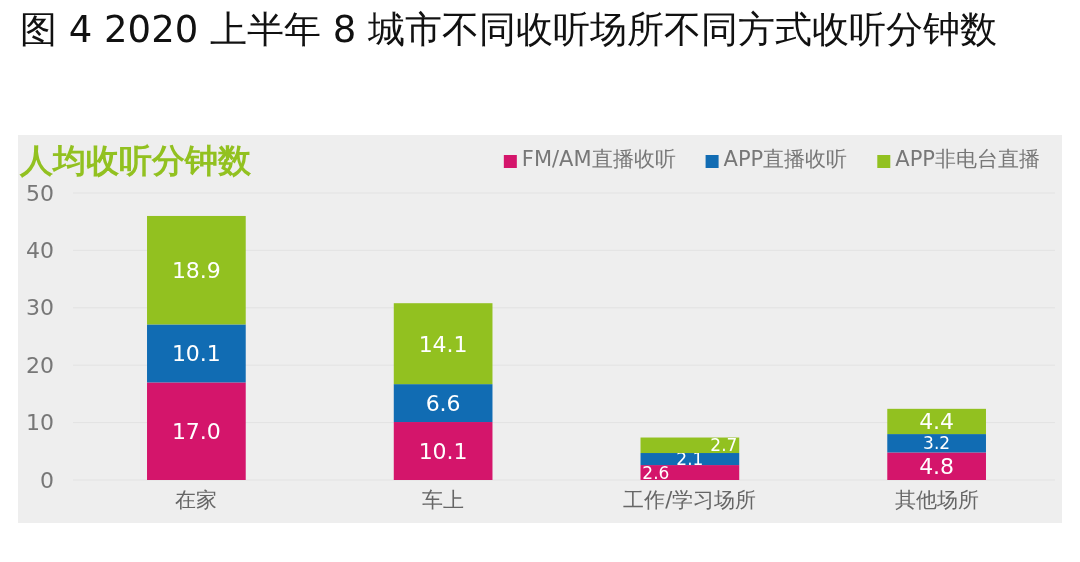  I want to click on x-tick-label: 其他场所, so click(936, 499).